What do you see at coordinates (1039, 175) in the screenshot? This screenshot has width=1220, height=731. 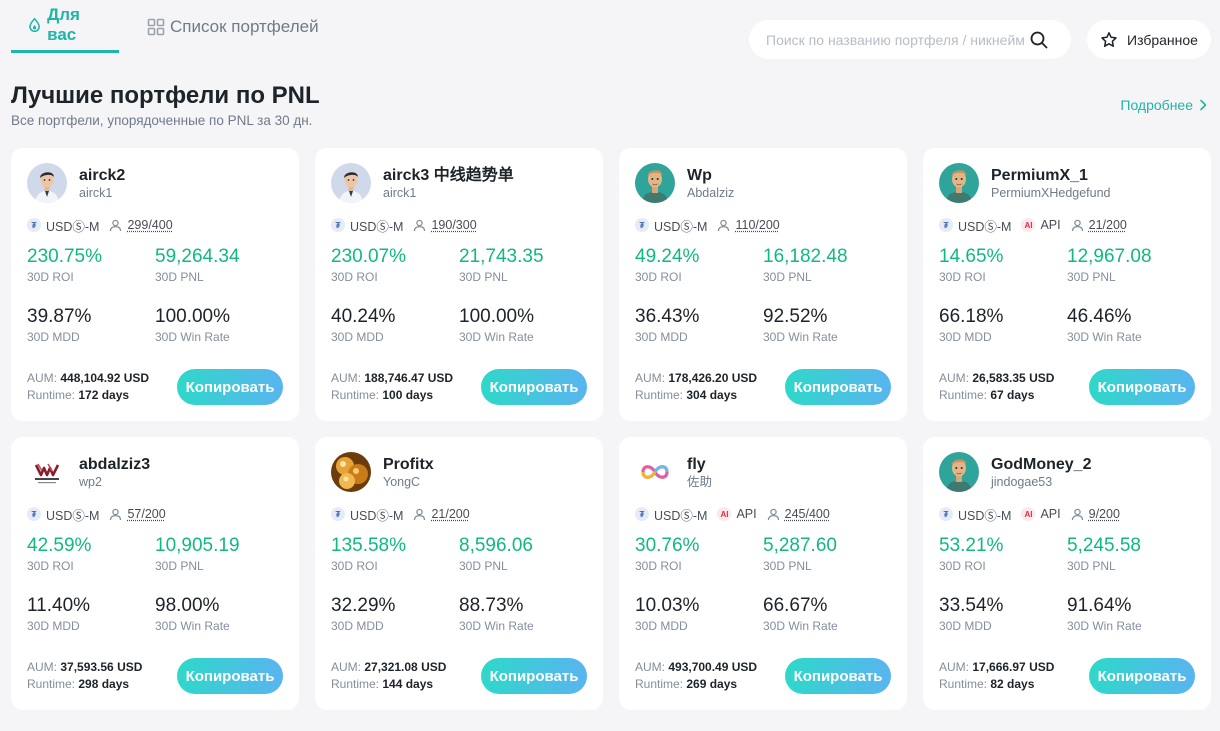 I see `portfolio-name: PermiumX_1` at bounding box center [1039, 175].